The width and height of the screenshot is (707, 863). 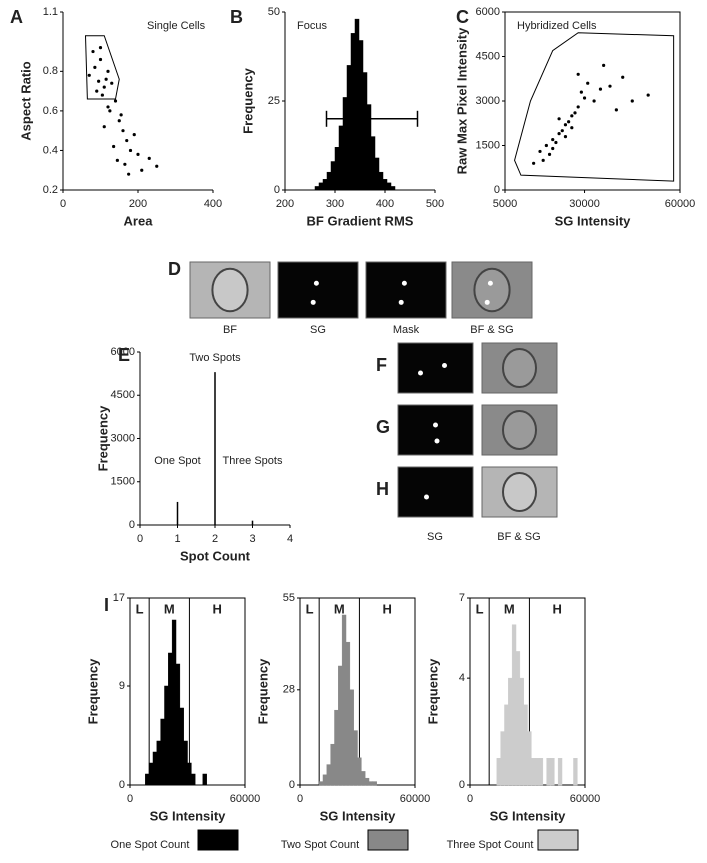 What do you see at coordinates (382, 489) in the screenshot?
I see `panel-letter: H` at bounding box center [382, 489].